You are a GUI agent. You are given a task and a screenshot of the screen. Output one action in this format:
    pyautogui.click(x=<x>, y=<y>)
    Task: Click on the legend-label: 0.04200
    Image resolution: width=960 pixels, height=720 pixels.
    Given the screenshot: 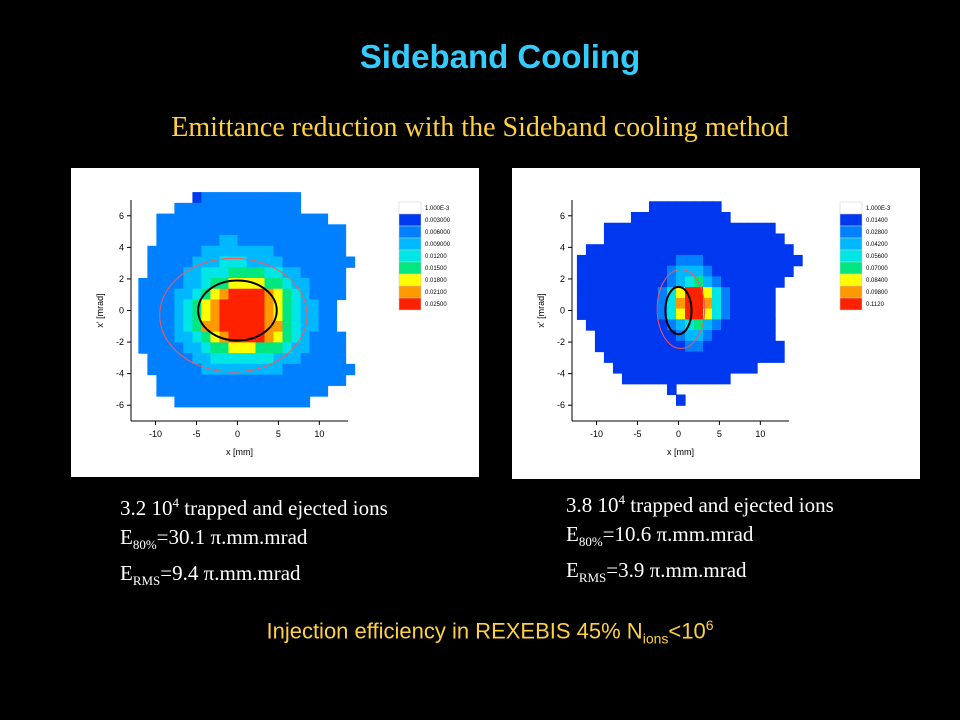 What is the action you would take?
    pyautogui.click(x=877, y=245)
    